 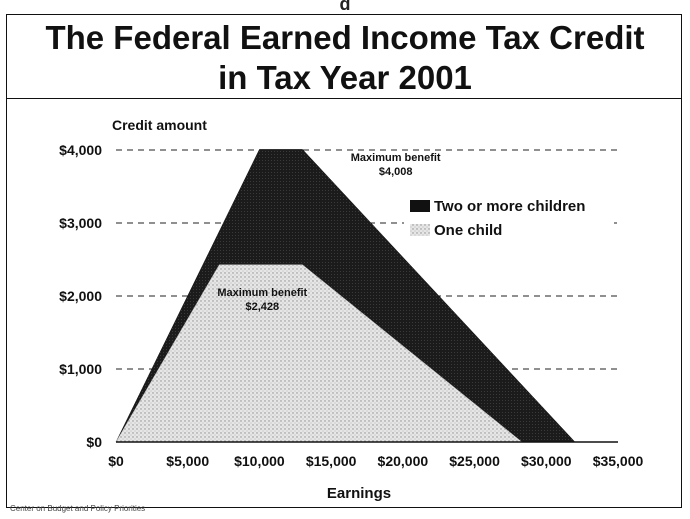 I want to click on y-tick-label-2: $2,000, so click(x=80, y=296).